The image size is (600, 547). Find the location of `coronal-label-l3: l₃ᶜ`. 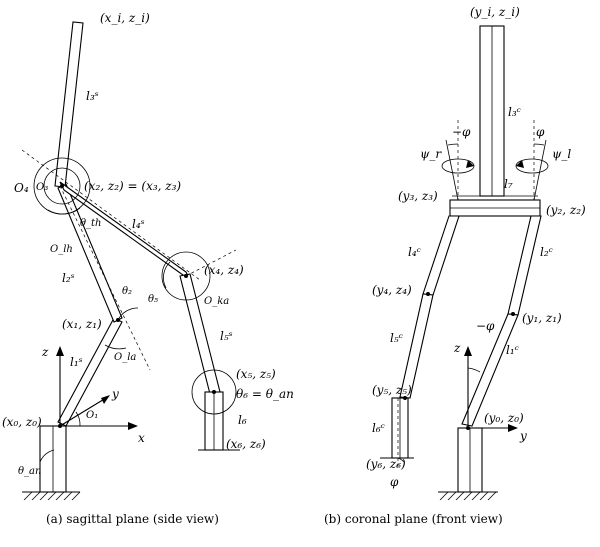

coronal-label-l3: l₃ᶜ is located at coordinates (514, 112).